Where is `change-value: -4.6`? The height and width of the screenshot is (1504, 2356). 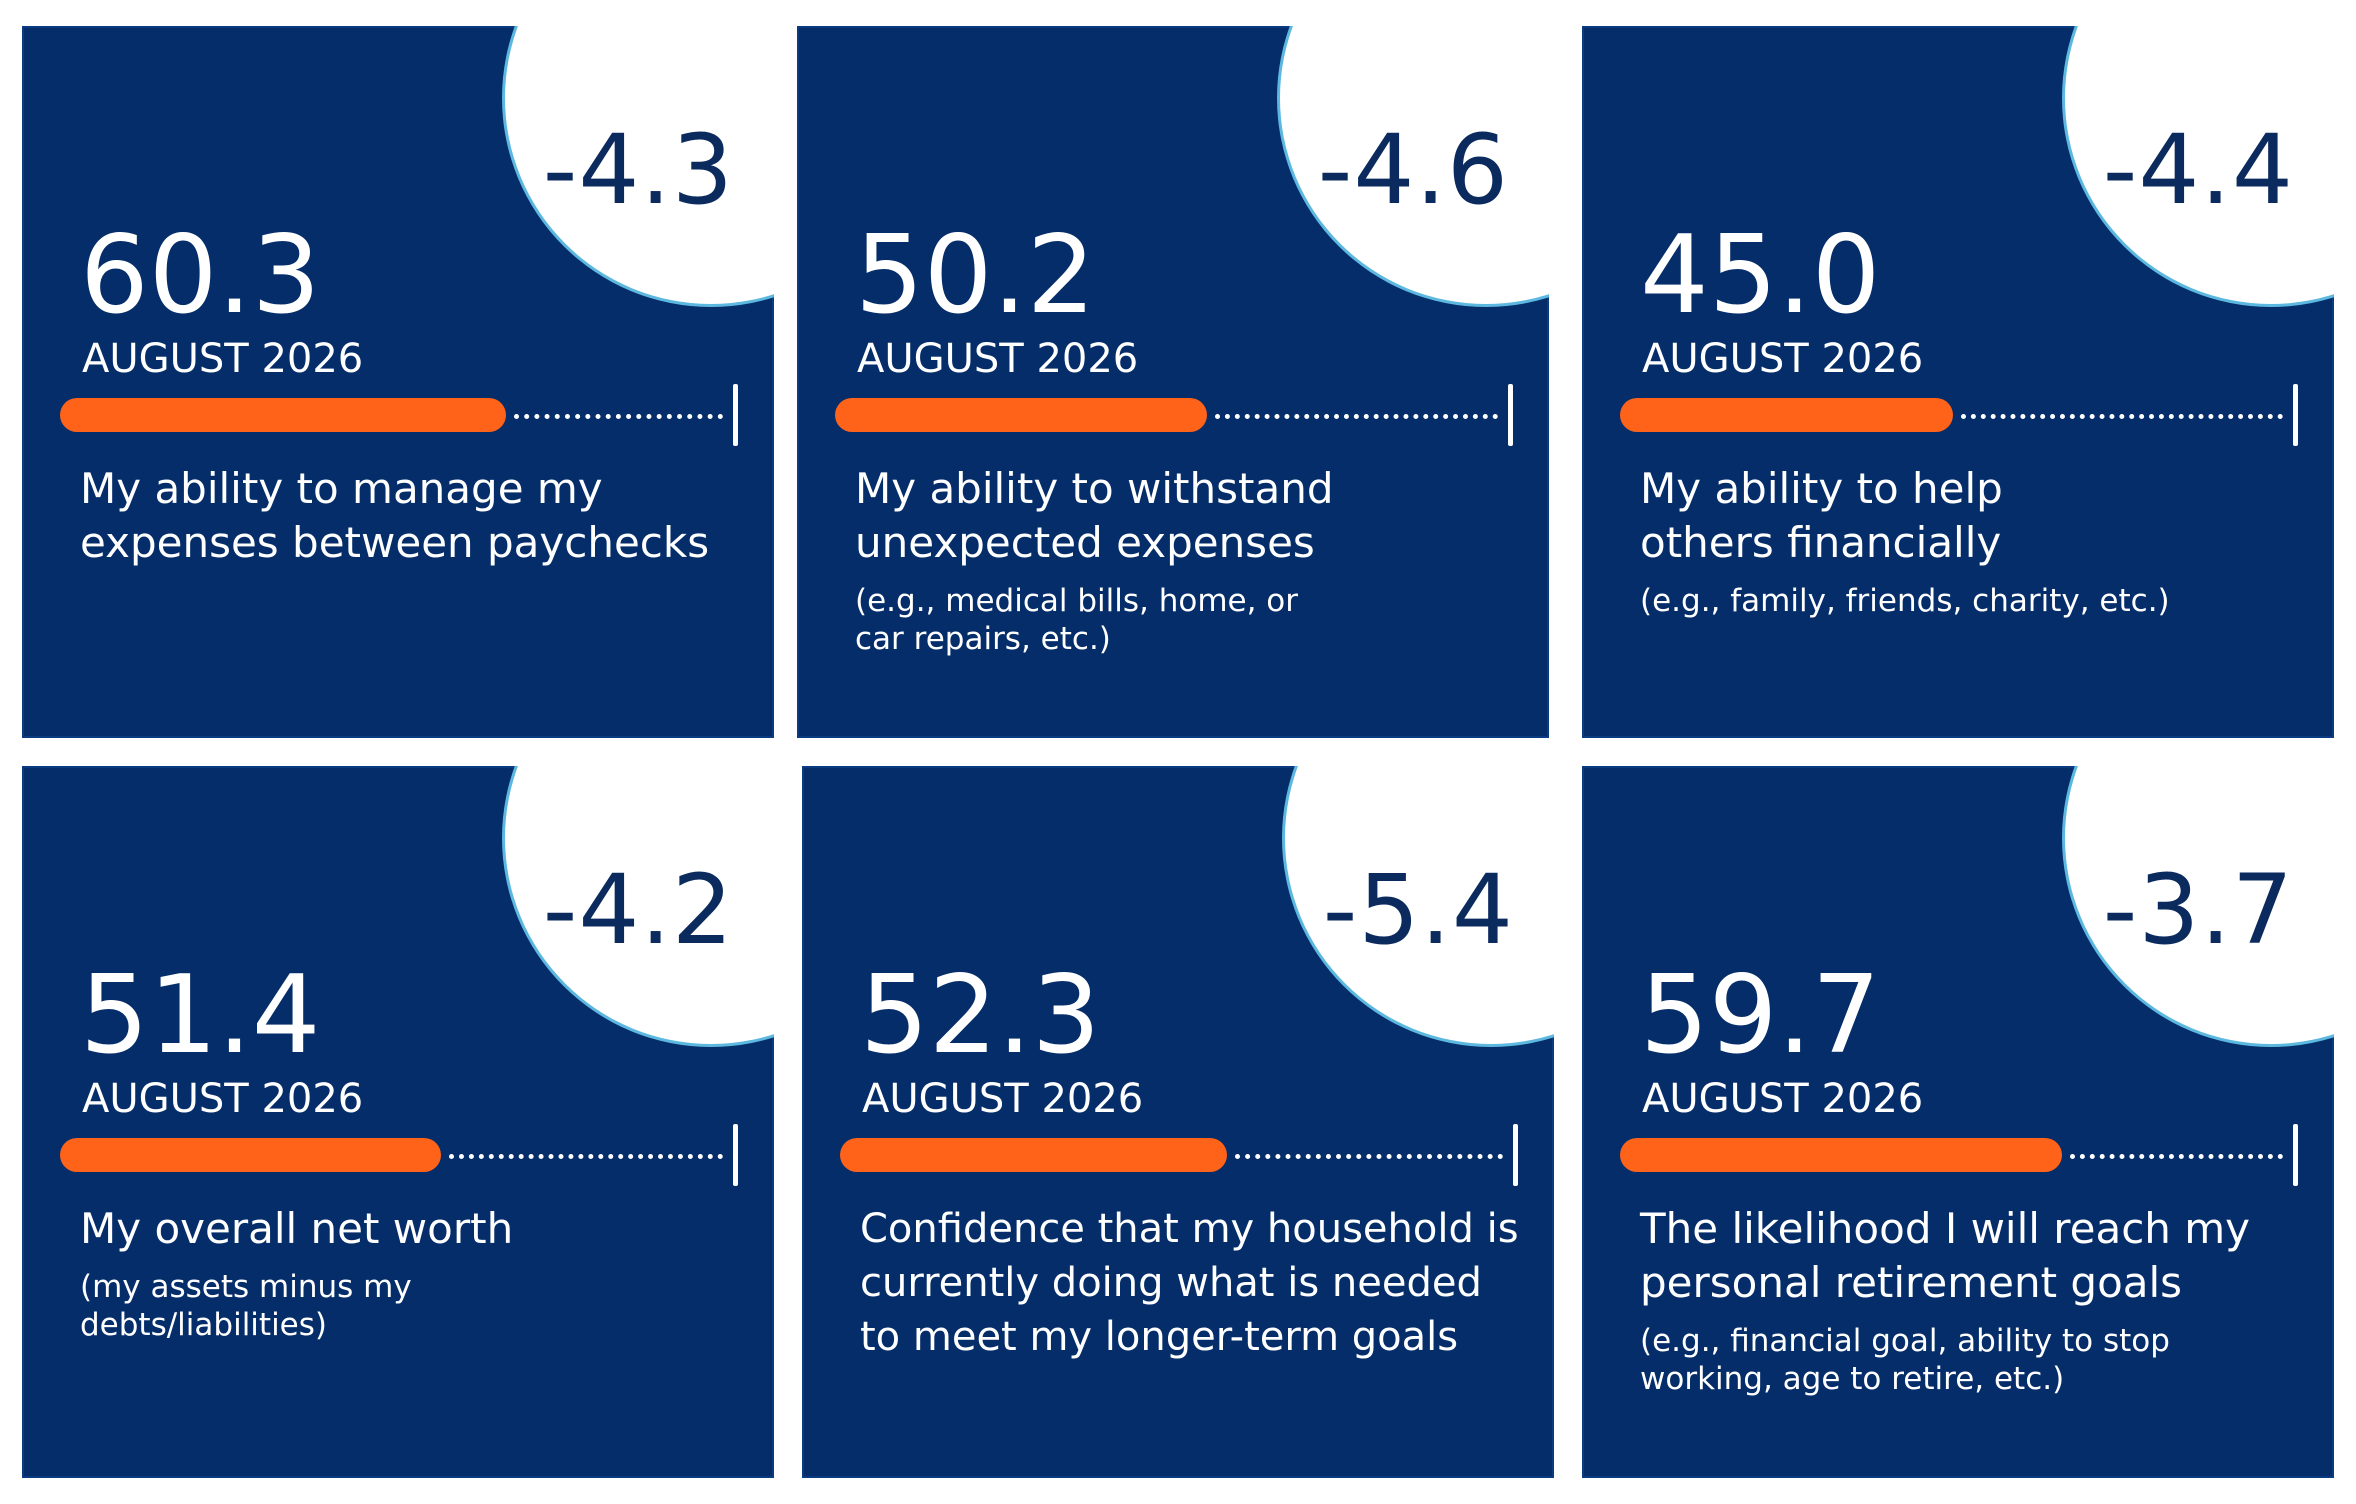 change-value: -4.6 is located at coordinates (1413, 170).